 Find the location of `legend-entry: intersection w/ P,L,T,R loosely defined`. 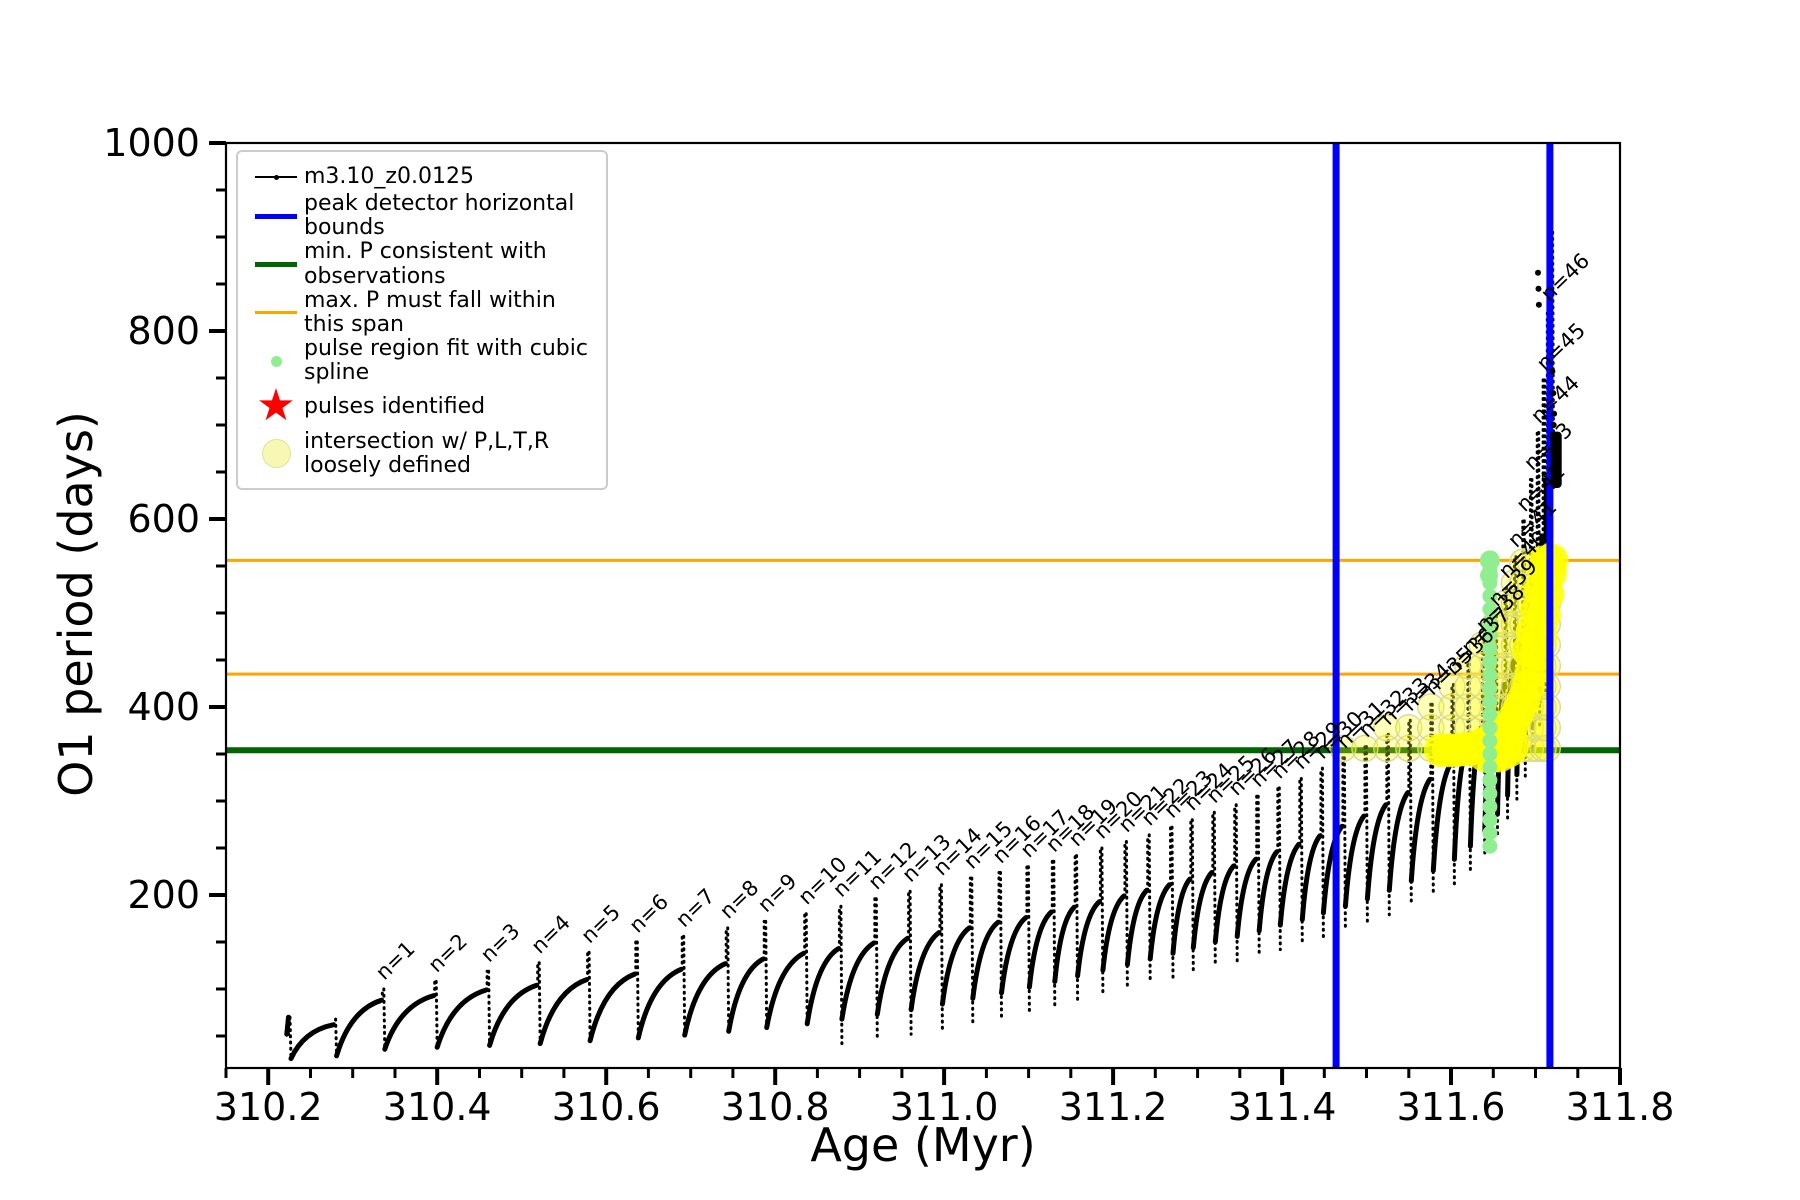

legend-entry: intersection w/ P,L,T,R loosely defined is located at coordinates (420, 453).